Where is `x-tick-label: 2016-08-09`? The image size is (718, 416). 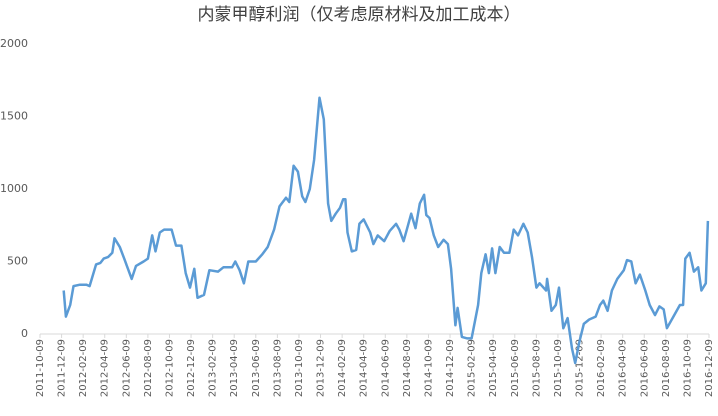 x-tick-label: 2016-08-09 is located at coordinates (666, 368).